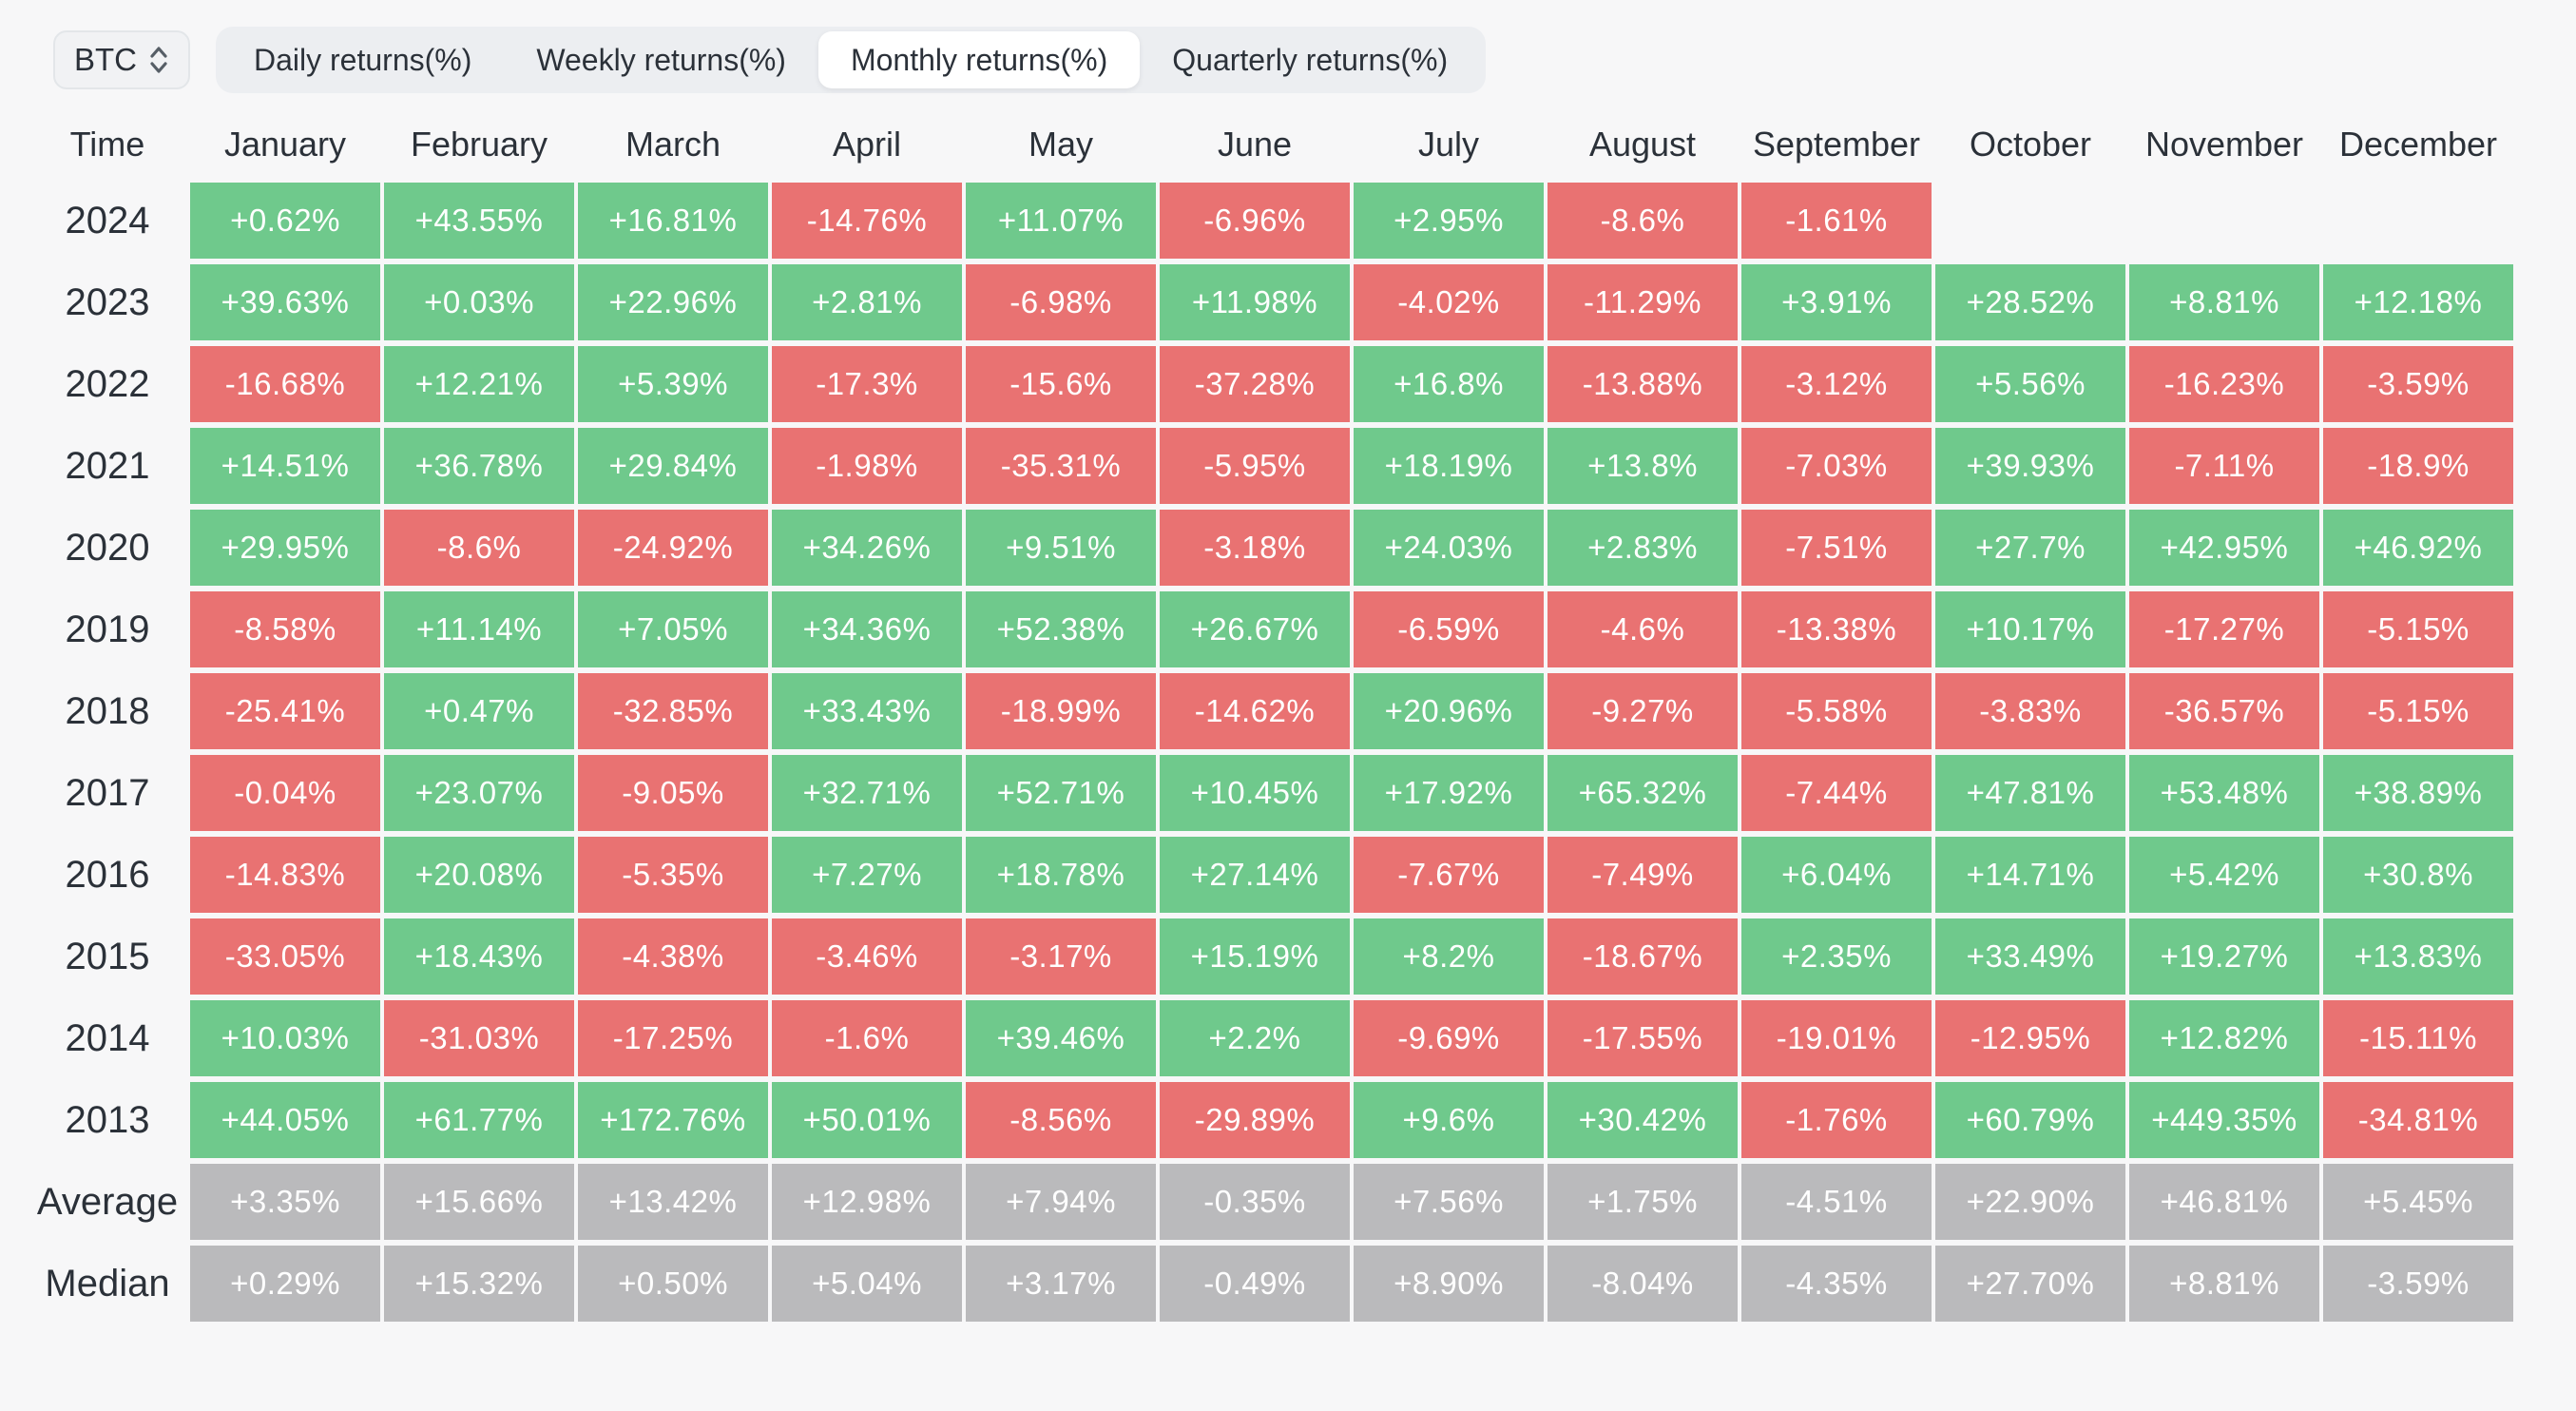 The height and width of the screenshot is (1411, 2576). I want to click on return-cell: -15.6%, so click(1061, 384).